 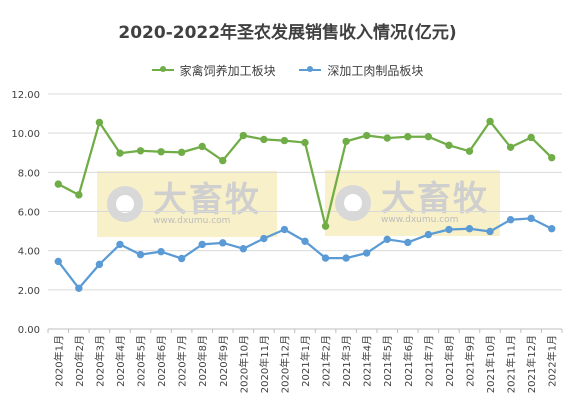 What do you see at coordinates (223, 361) in the screenshot?
I see `x-tick-label: 2020年9月` at bounding box center [223, 361].